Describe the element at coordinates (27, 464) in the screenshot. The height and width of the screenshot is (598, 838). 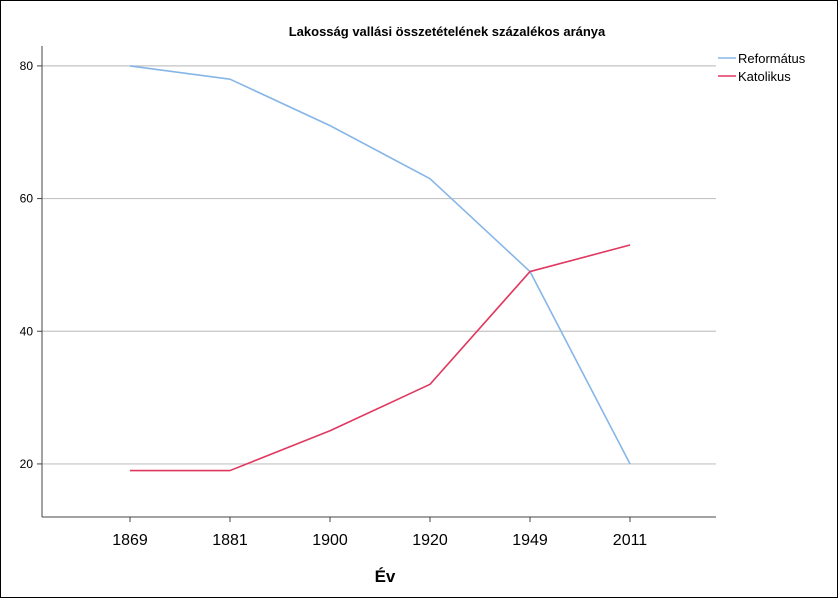
I see `y-tick-label: 20` at that location.